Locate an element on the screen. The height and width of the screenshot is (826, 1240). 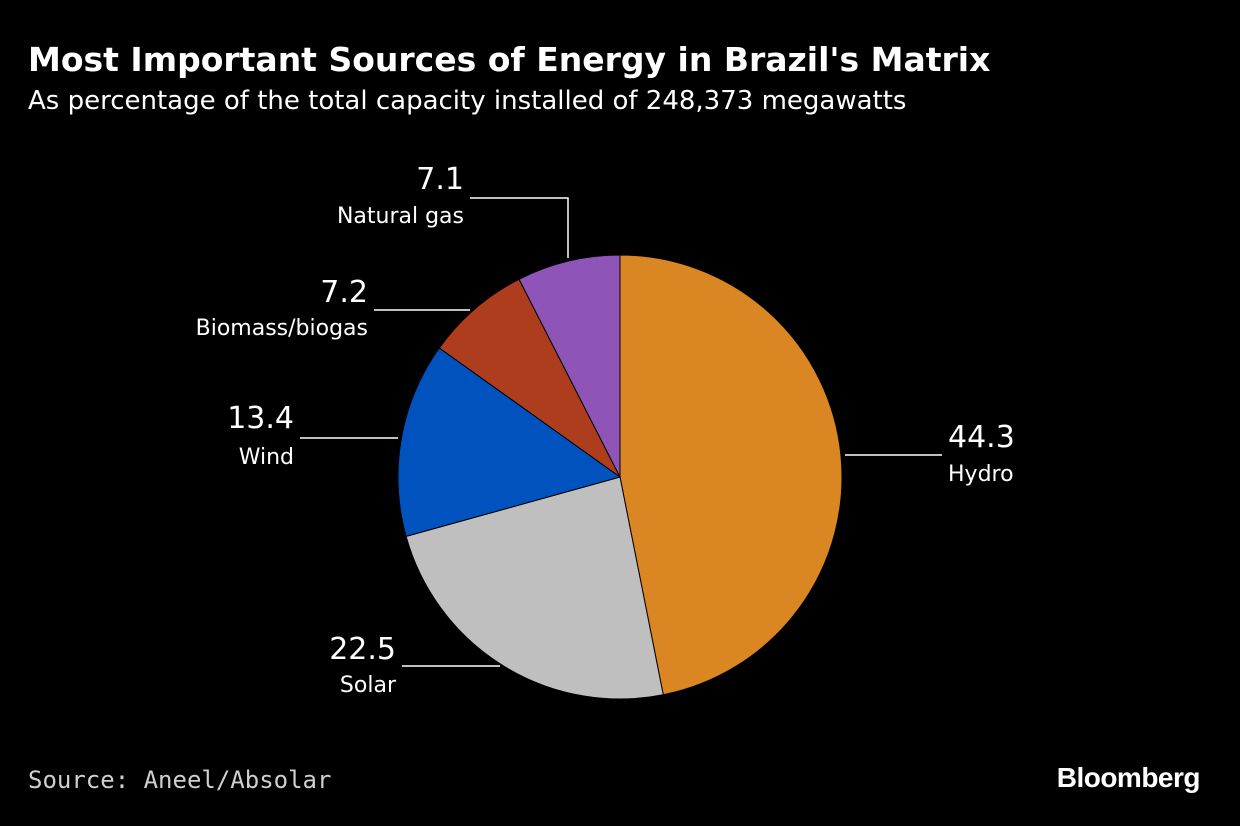
pie-slice-biomass-biogas is located at coordinates (529, 378).